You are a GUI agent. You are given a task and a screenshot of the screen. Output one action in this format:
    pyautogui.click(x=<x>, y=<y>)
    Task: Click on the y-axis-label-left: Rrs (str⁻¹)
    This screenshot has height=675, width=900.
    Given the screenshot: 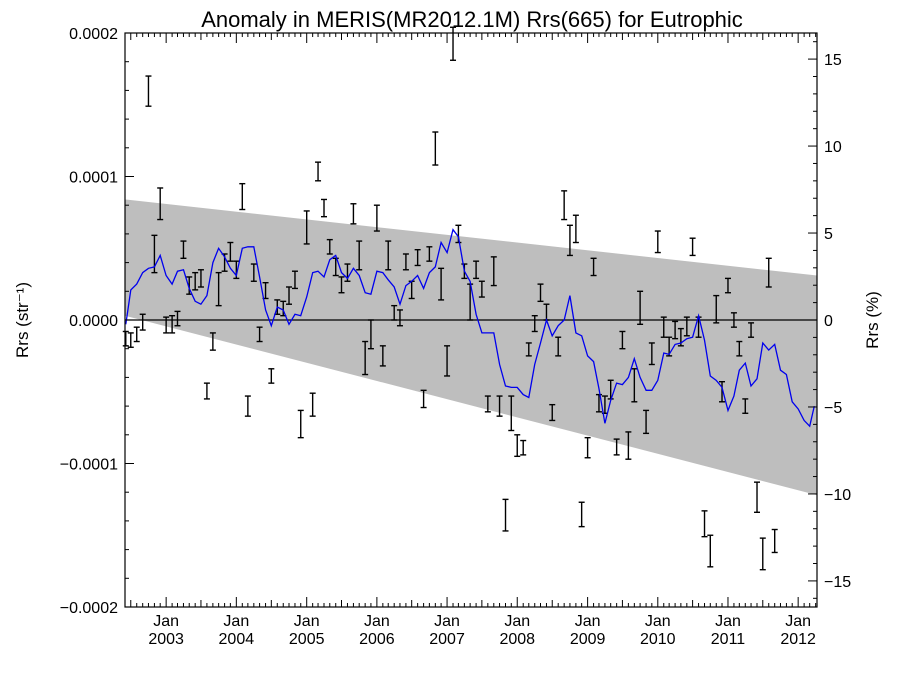 What is the action you would take?
    pyautogui.click(x=22, y=320)
    